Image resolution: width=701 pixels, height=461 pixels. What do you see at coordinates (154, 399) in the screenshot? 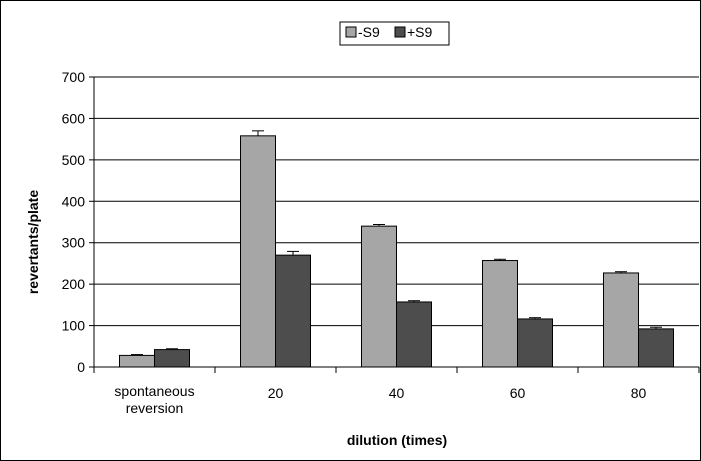
I see `x-tick-label: spontaneous reversion` at bounding box center [154, 399].